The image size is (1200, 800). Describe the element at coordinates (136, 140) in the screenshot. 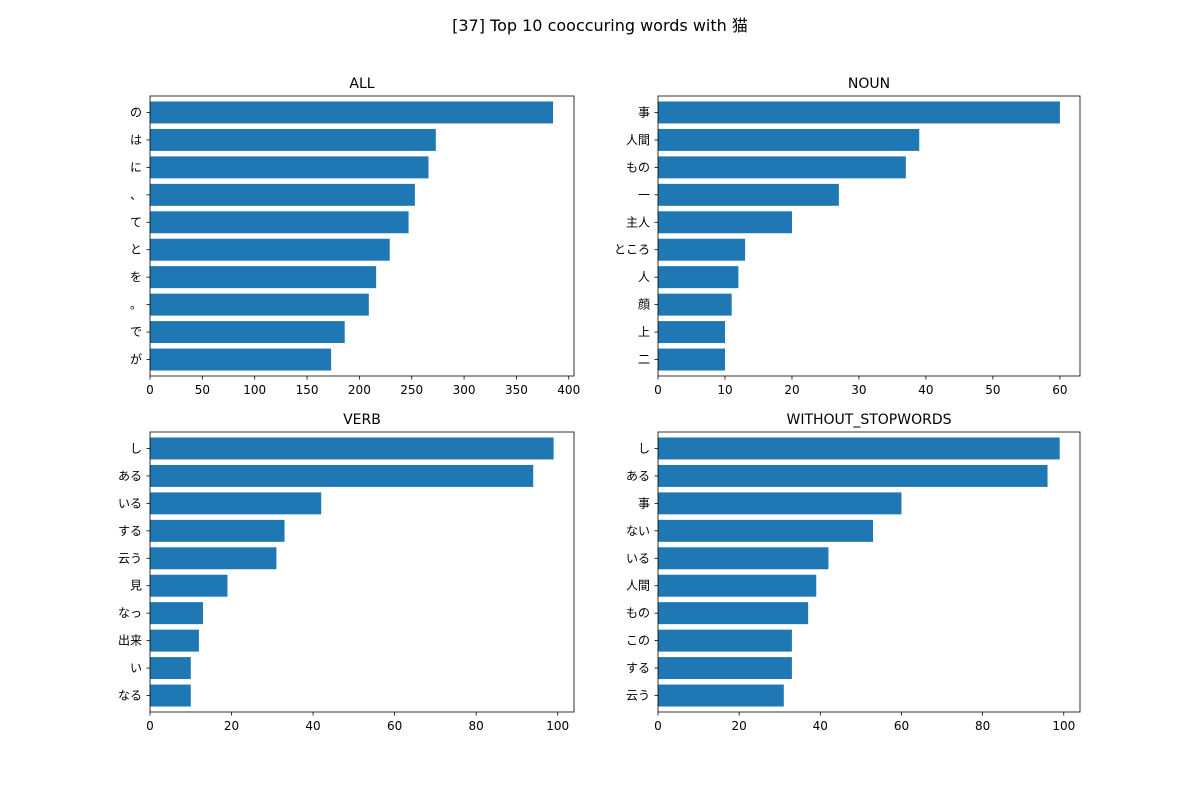

I see `y-tick-label: は` at that location.